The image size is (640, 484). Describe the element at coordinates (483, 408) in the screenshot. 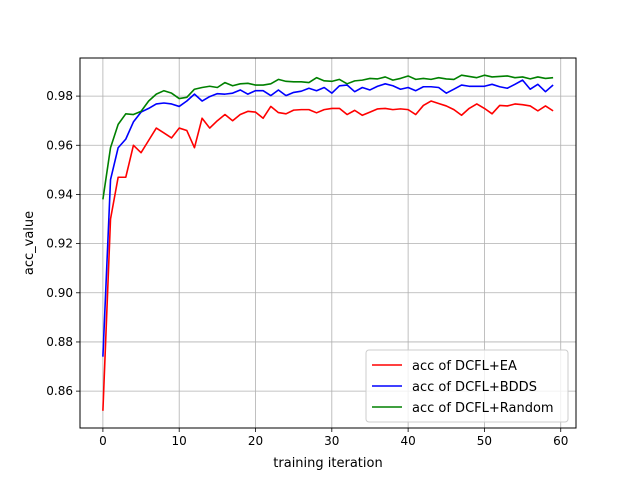

I see `legend-label: acc of DCFL+Random` at that location.